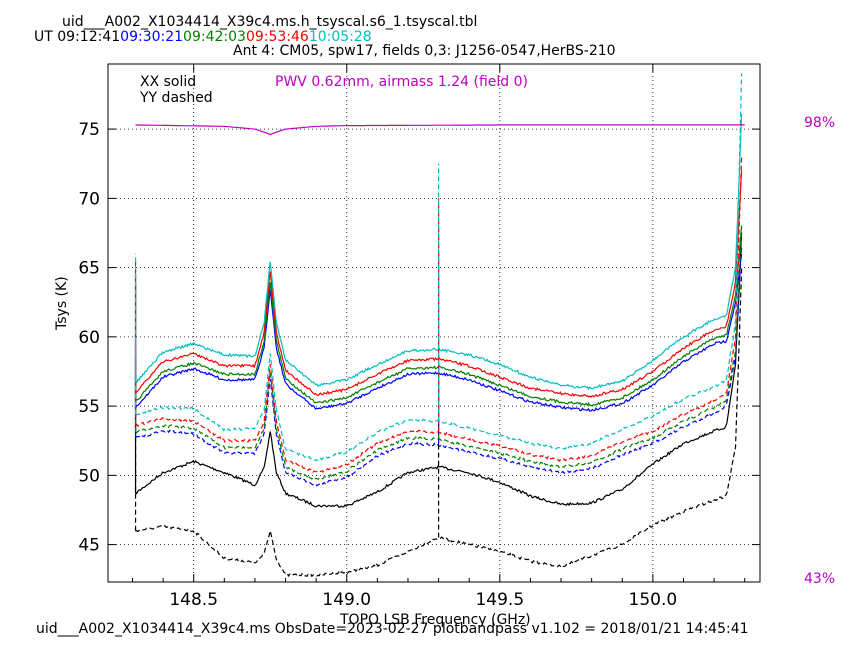  I want to click on y-tick-label-3: 60, so click(89, 338).